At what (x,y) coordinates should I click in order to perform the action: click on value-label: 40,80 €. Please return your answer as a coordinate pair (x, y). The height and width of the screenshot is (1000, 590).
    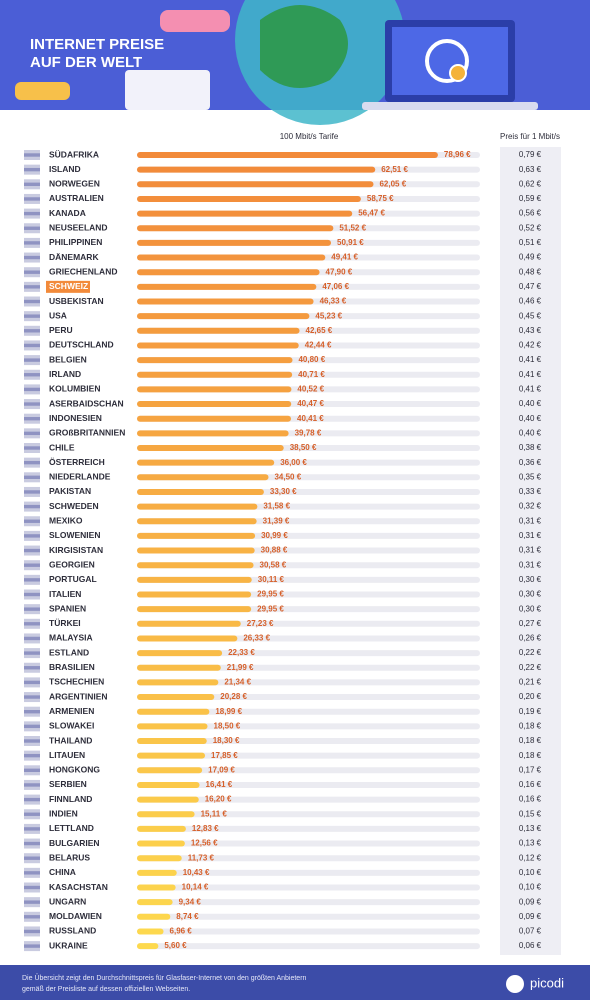
    Looking at the image, I should click on (311, 359).